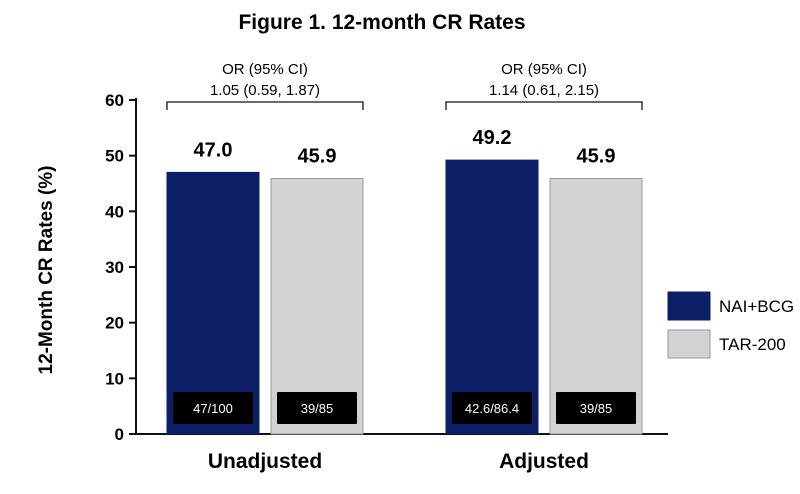  Describe the element at coordinates (265, 461) in the screenshot. I see `category-label: Unadjusted` at that location.